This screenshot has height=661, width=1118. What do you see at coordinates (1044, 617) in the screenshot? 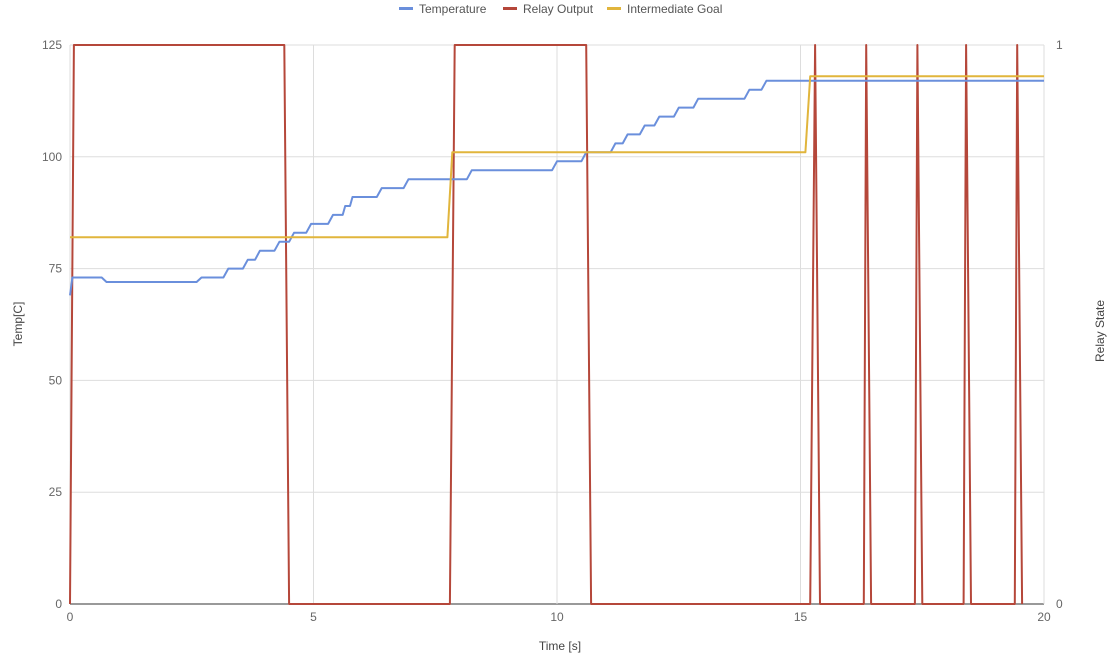
I see `x-tick-label: 20` at bounding box center [1044, 617].